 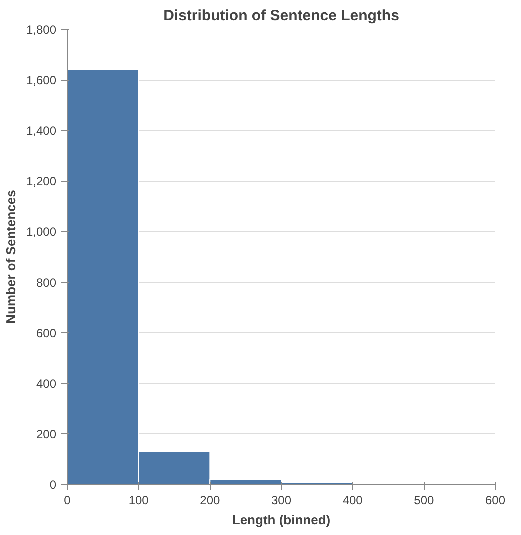 I want to click on y-tick-label: 600, so click(x=46, y=333).